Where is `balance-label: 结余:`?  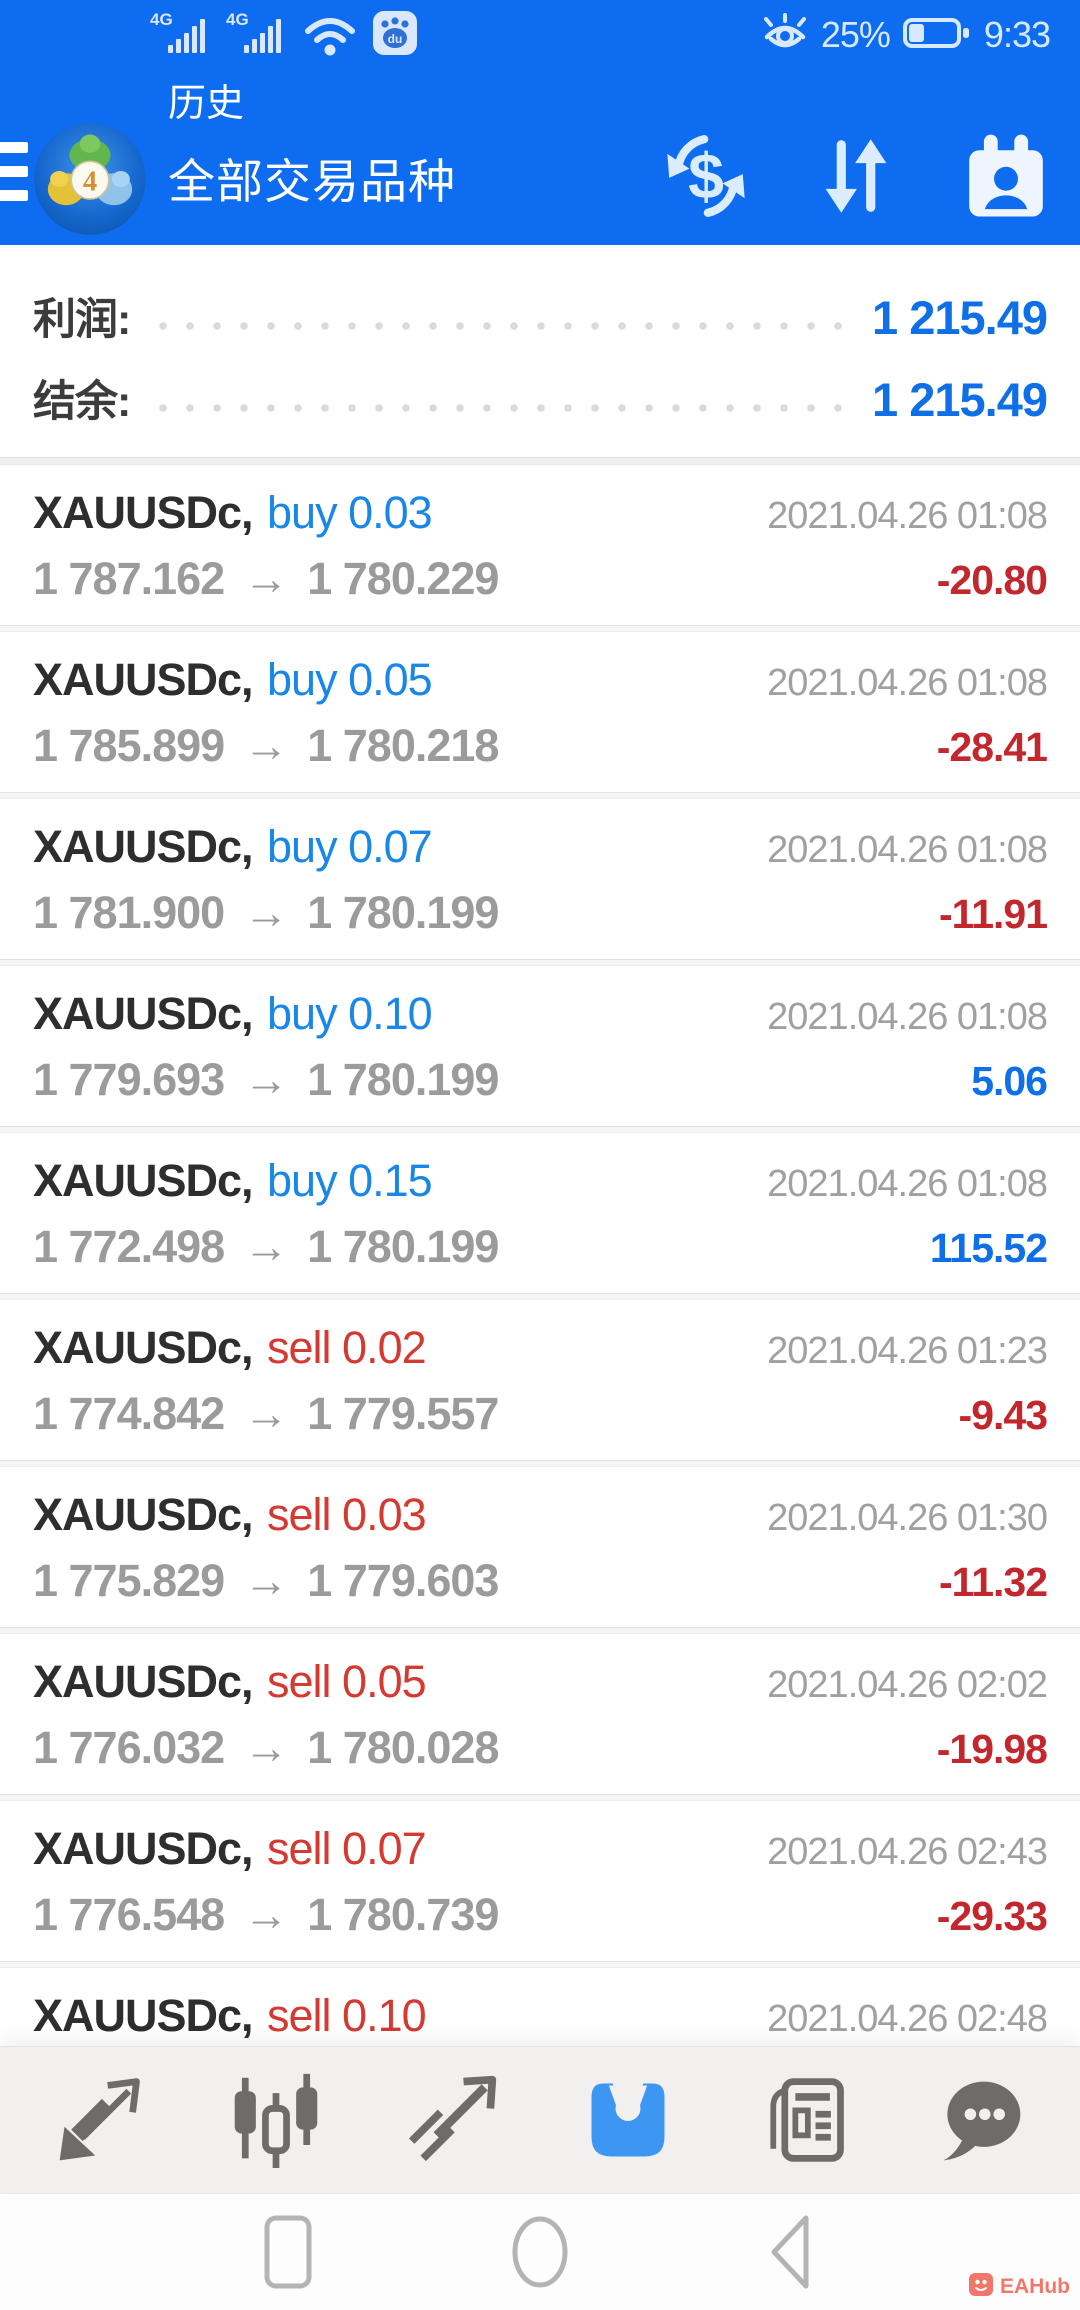 balance-label: 结余: is located at coordinates (82, 402).